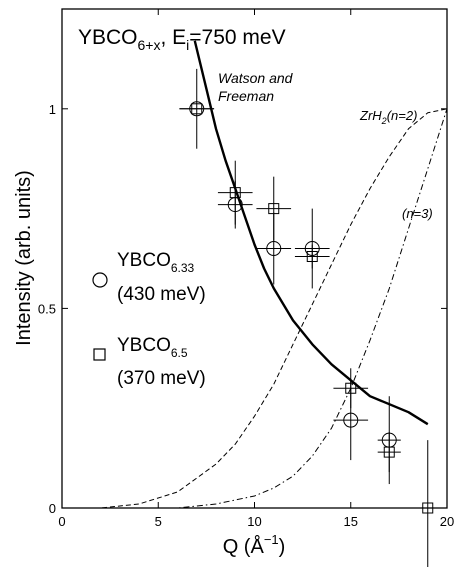  I want to click on curve-label-n3: (n=3), so click(417, 213).